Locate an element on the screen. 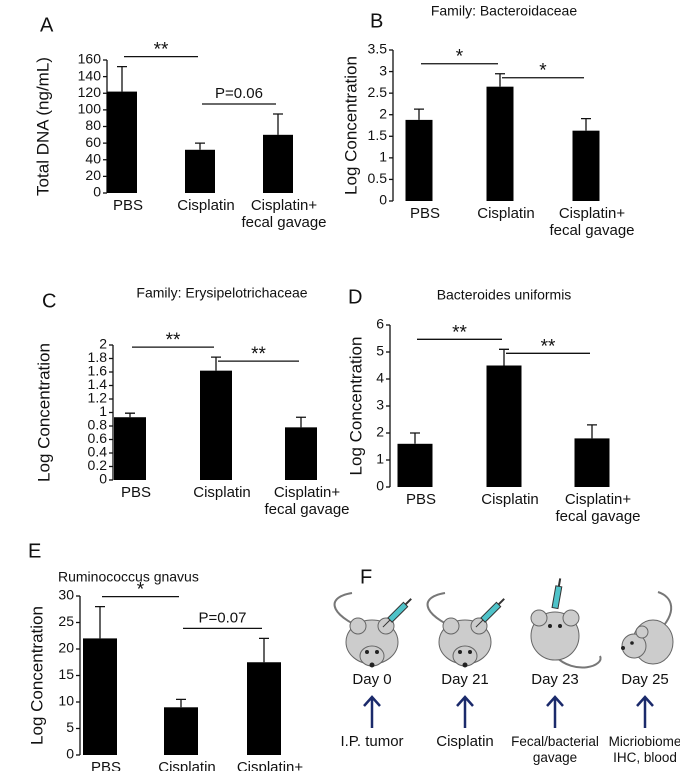 This screenshot has height=771, width=680. y-tick-label: 2.5 is located at coordinates (378, 92).